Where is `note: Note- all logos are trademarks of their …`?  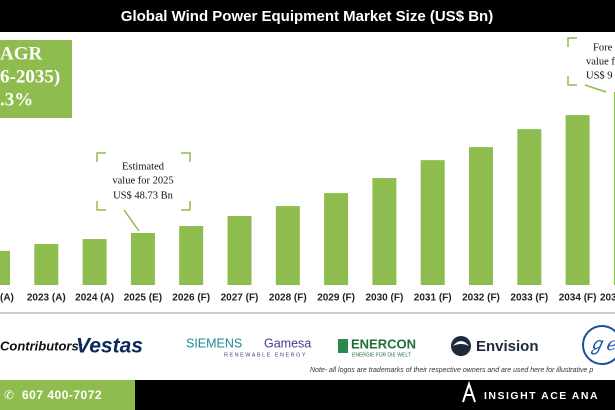 note: Note- all logos are trademarks of their … is located at coordinates (451, 370).